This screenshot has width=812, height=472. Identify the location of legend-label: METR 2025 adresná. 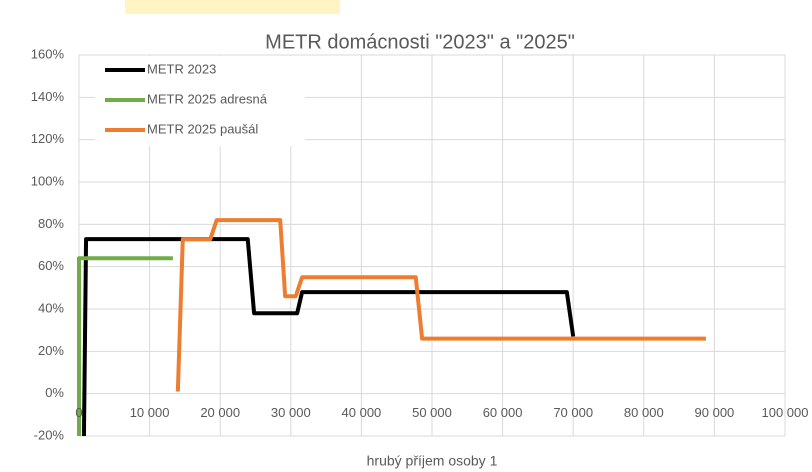
(207, 98).